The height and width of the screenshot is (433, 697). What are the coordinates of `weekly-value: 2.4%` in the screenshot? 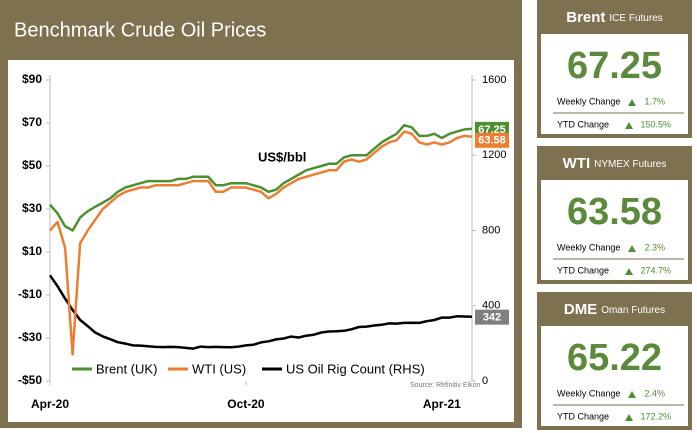 It's located at (654, 393).